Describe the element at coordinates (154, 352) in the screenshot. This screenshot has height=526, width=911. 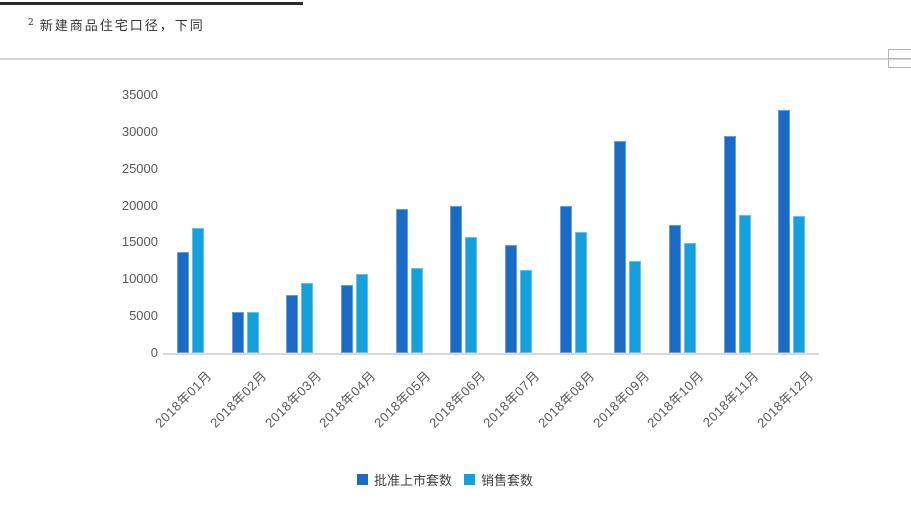
I see `y-tick-label: 0` at that location.